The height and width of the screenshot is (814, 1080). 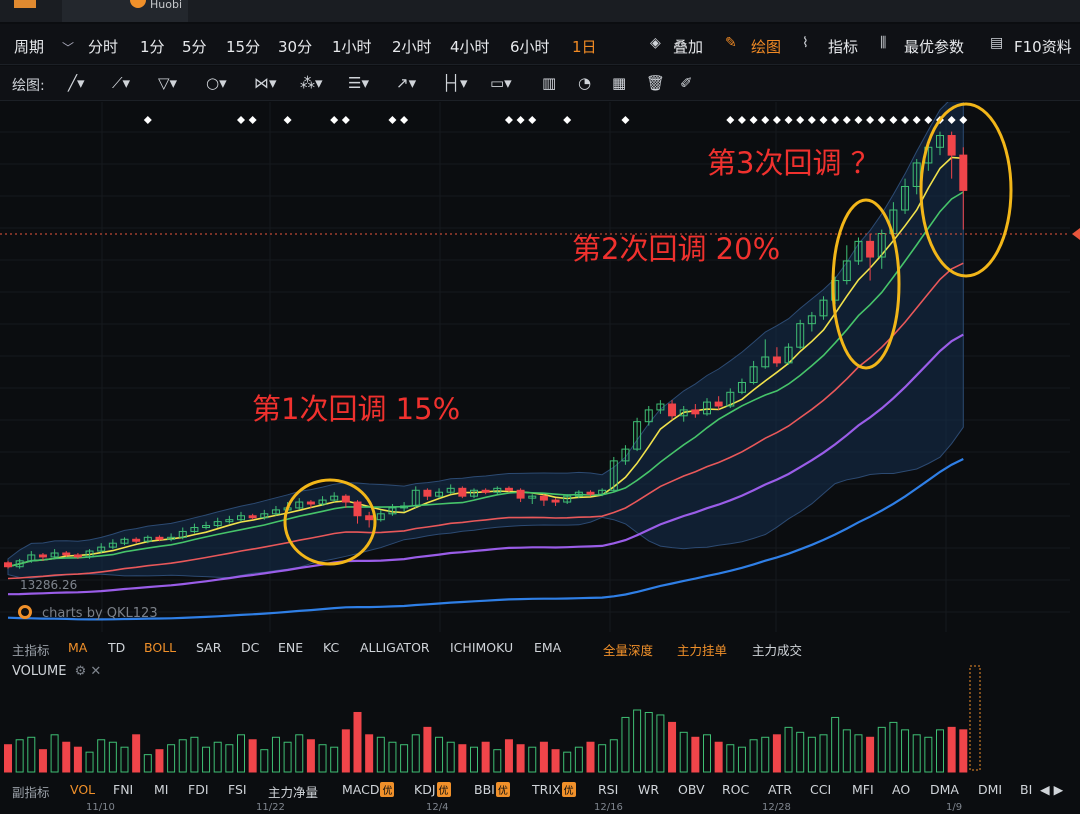 What do you see at coordinates (237, 789) in the screenshot?
I see `sub-indicator-5: FSI` at bounding box center [237, 789].